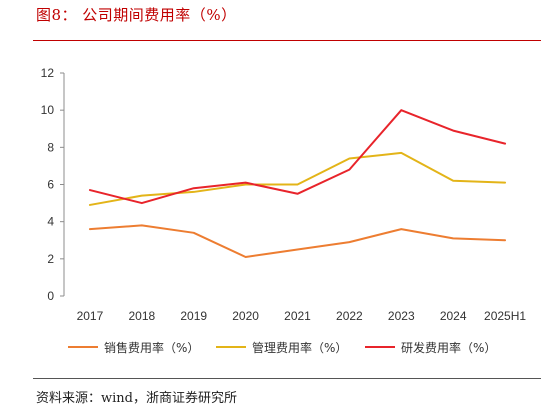 This screenshot has width=548, height=413. What do you see at coordinates (401, 316) in the screenshot?
I see `x-tick-label: 2023` at bounding box center [401, 316].